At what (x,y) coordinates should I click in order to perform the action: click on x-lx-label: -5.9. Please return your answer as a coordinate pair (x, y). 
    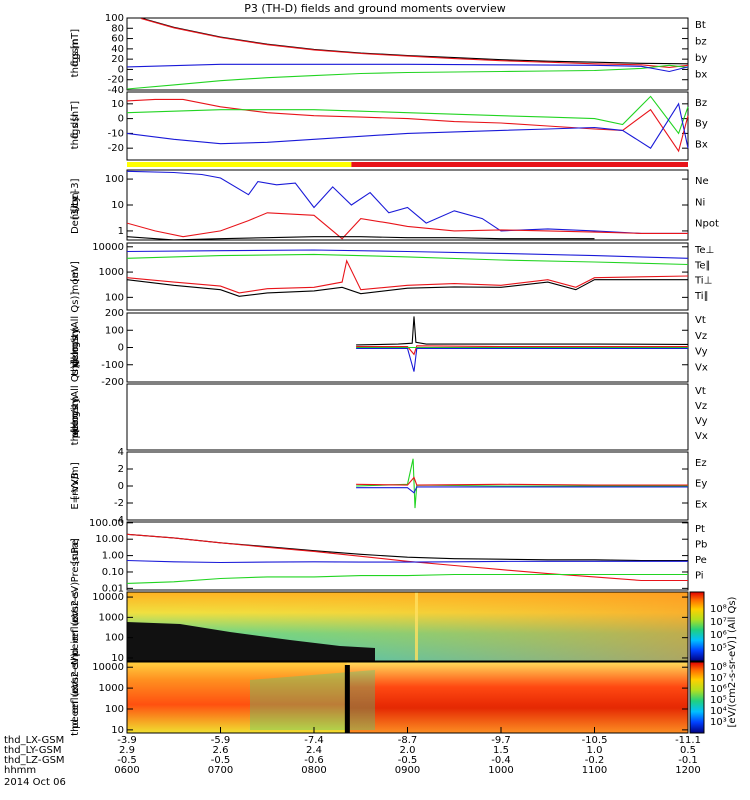
    Looking at the image, I should click on (221, 740).